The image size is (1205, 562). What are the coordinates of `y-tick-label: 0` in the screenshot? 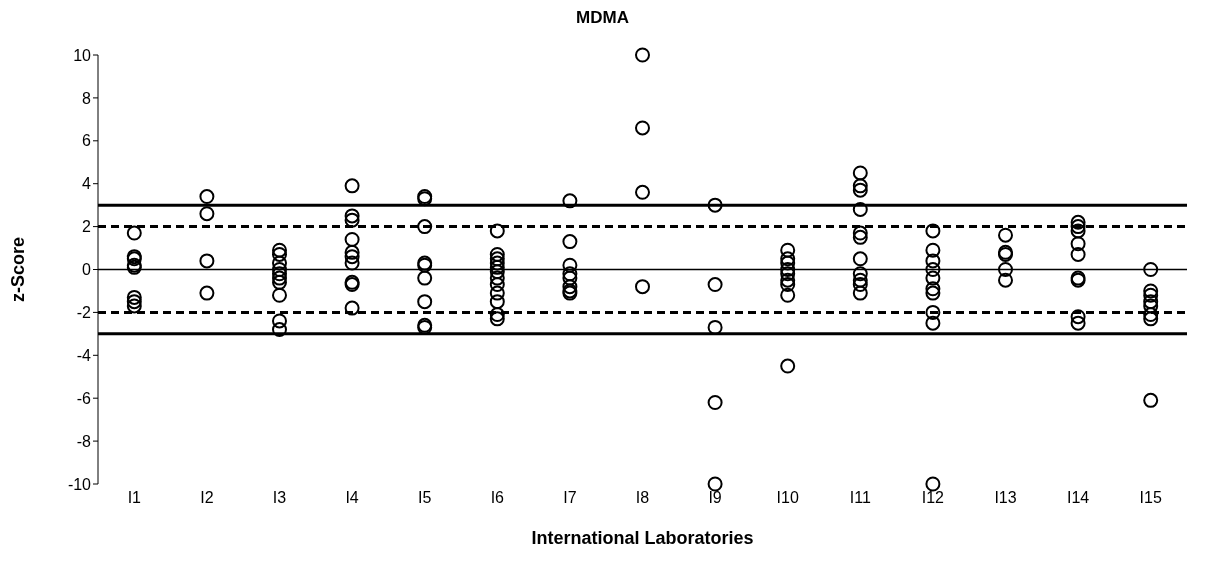 It's located at (87, 270).